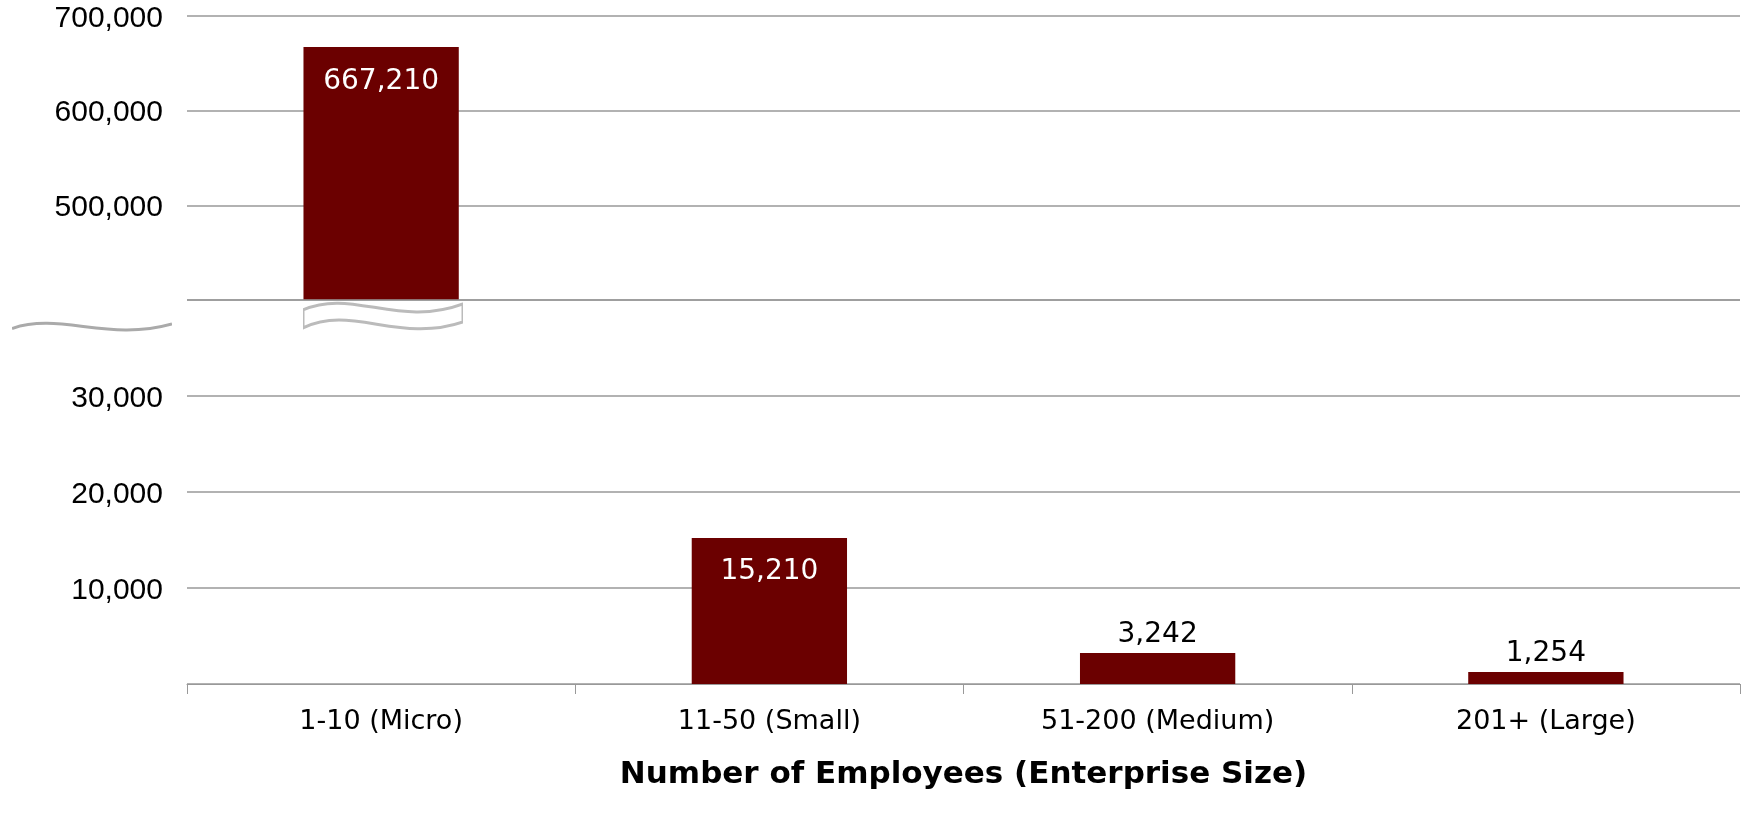 Image resolution: width=1743 pixels, height=813 pixels. I want to click on x-tick-label: 11-50 (Small), so click(769, 719).